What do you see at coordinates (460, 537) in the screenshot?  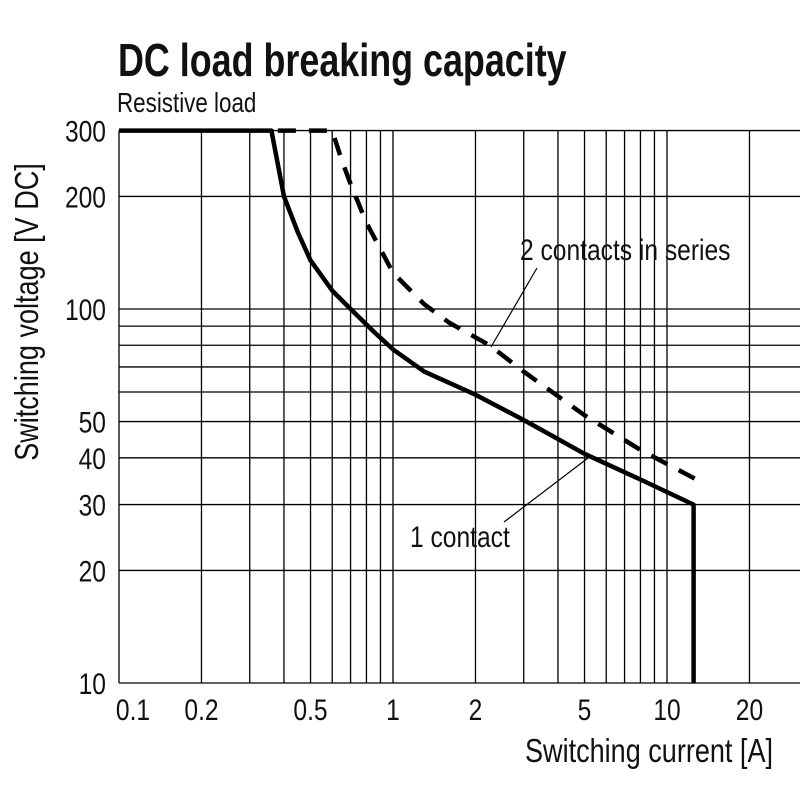 I see `annotation-1-contact: 1 contact` at bounding box center [460, 537].